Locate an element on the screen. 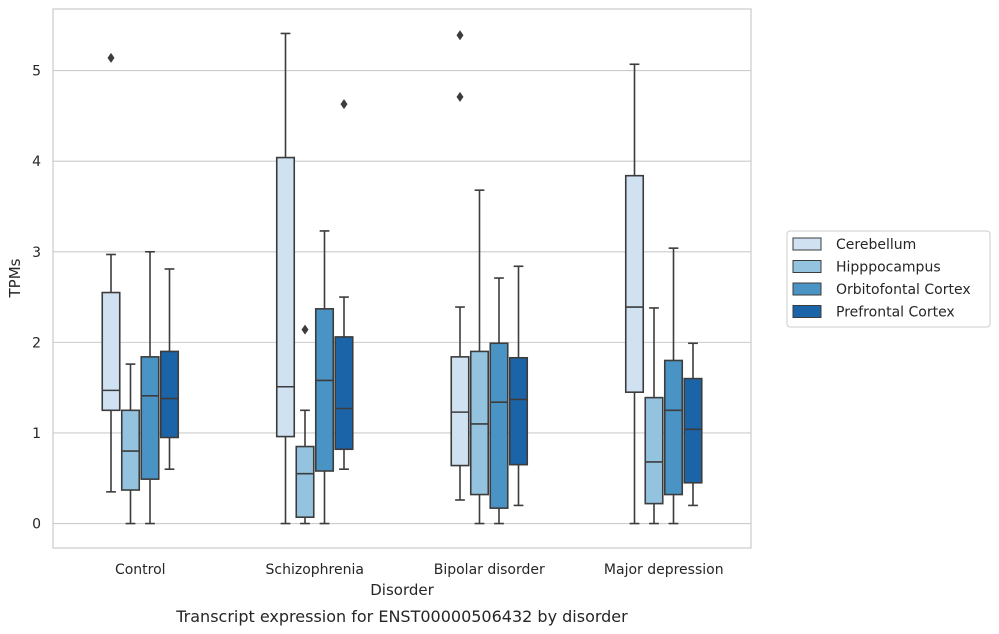 This screenshot has width=999, height=634. y-tick-label: 2 is located at coordinates (36, 343).